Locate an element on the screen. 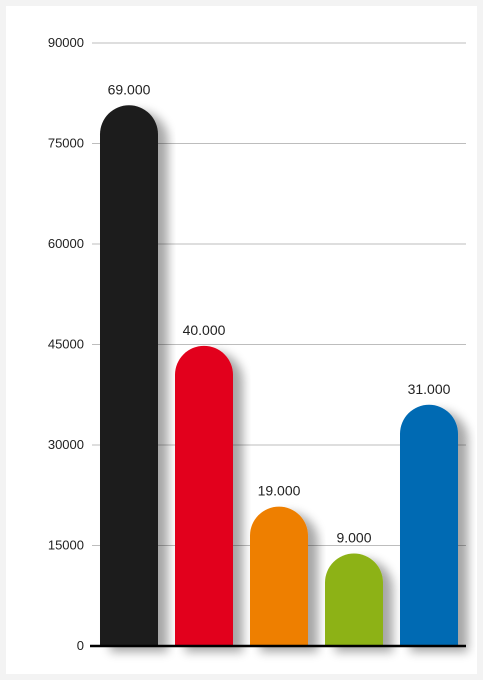 The width and height of the screenshot is (483, 680). y-tick-label: 30000 is located at coordinates (66, 444).